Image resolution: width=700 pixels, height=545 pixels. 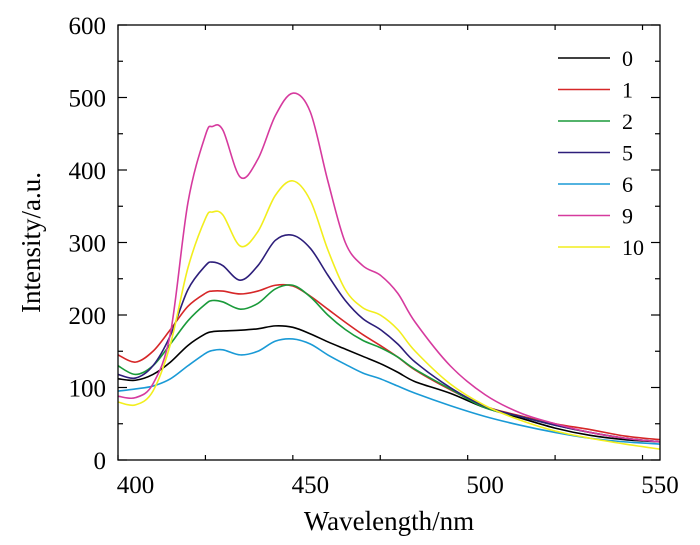 I want to click on legend-label-6: 6, so click(x=627, y=184).